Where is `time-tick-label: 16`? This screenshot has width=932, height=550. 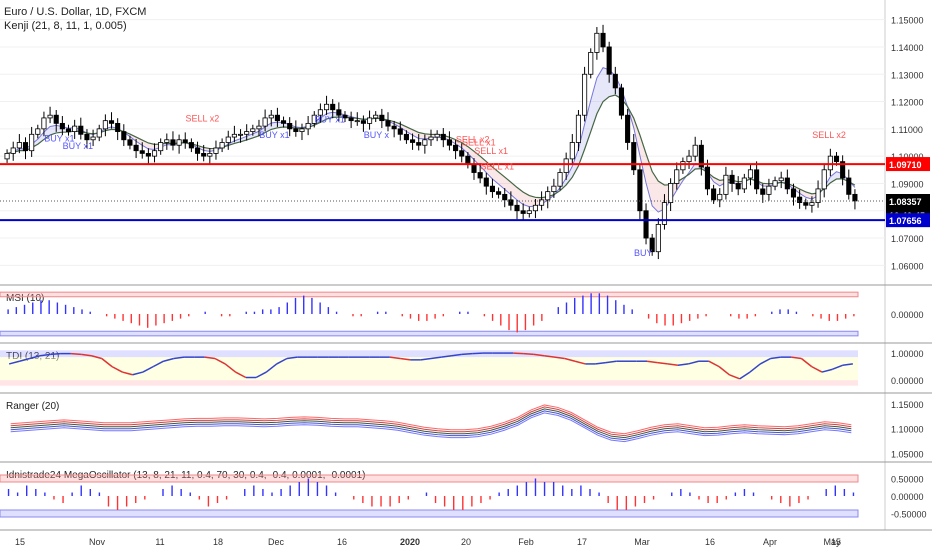 time-tick-label: 16 is located at coordinates (342, 542).